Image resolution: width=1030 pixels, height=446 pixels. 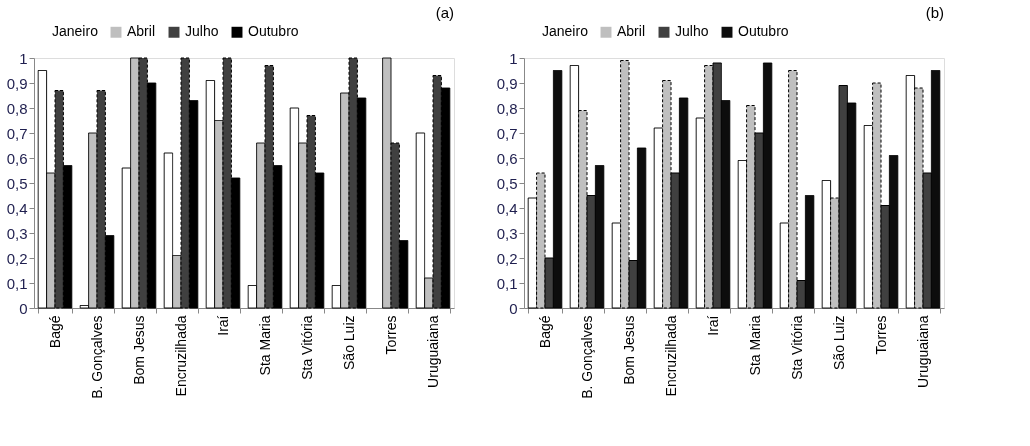 What do you see at coordinates (444, 12) in the screenshot?
I see `chart-title: (a)` at bounding box center [444, 12].